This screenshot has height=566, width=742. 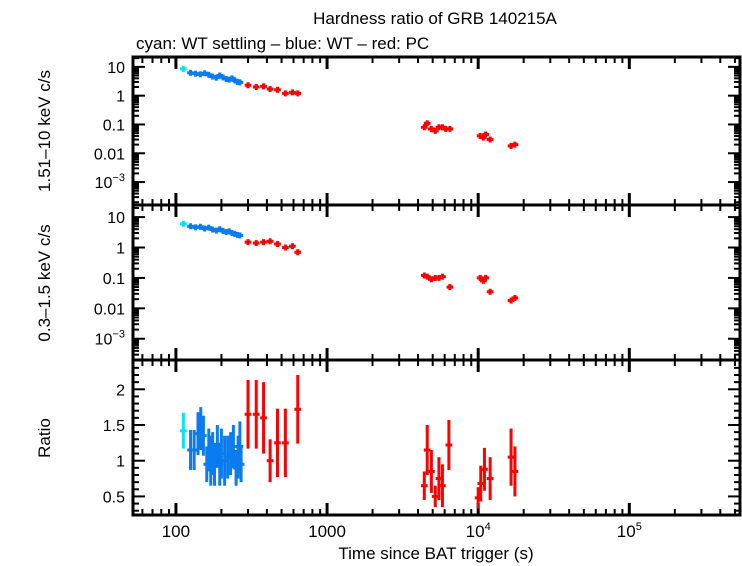 What do you see at coordinates (435, 553) in the screenshot?
I see `x-axis-label: Time since BAT trigger (s)` at bounding box center [435, 553].